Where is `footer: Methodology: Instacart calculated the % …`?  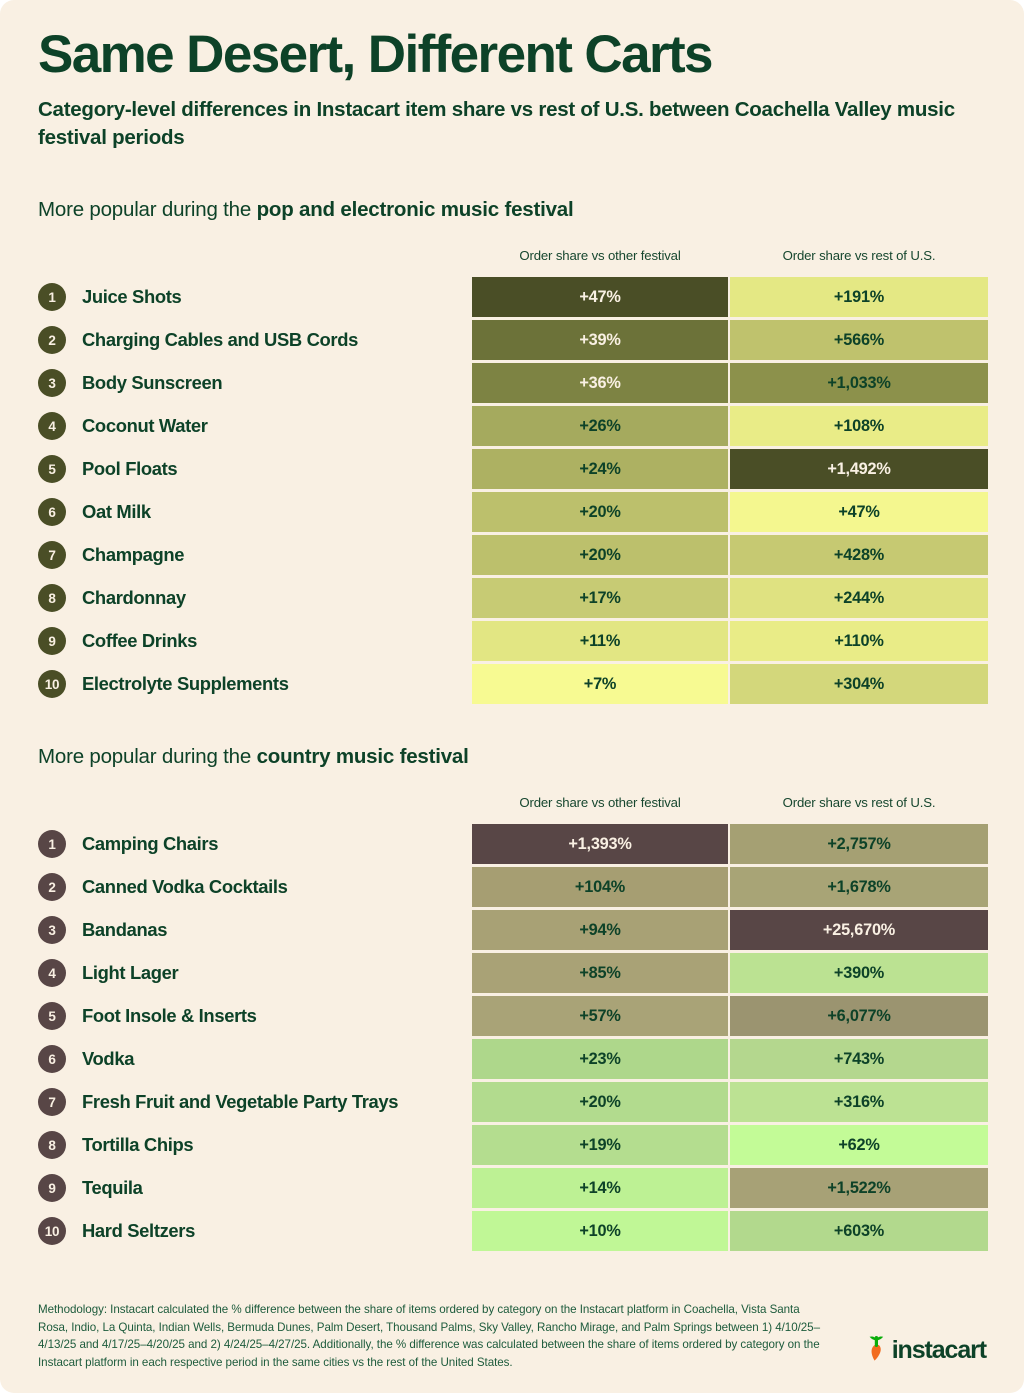
footer: Methodology: Instacart calculated the % … is located at coordinates (512, 1336).